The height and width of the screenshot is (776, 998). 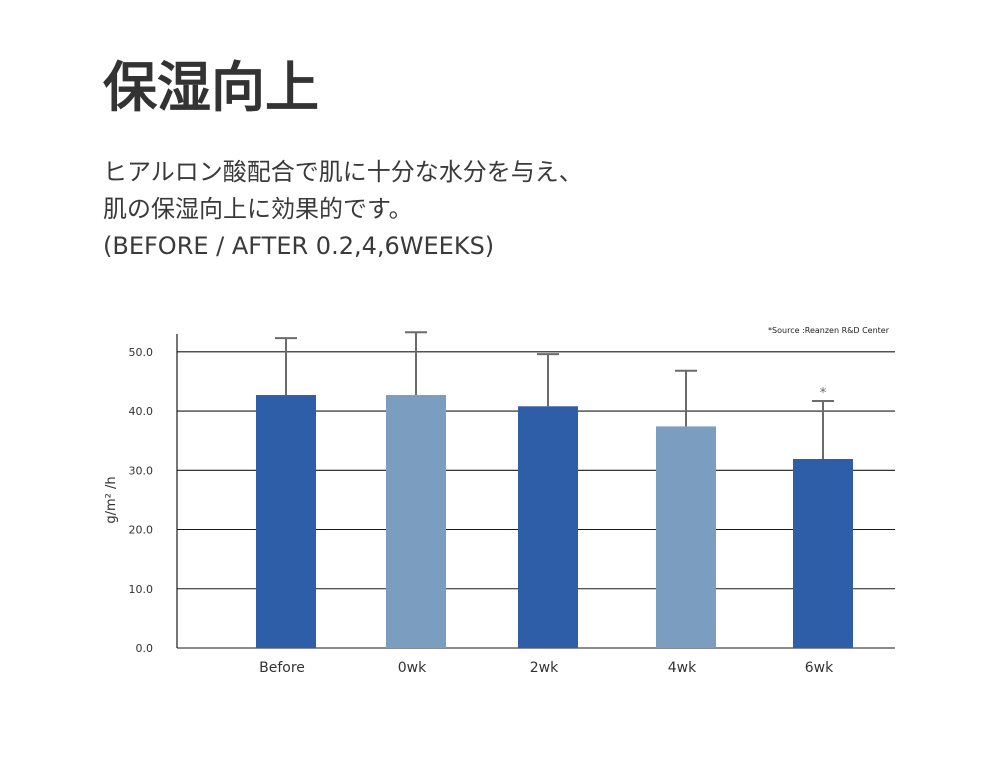 I want to click on significance-marker: *, so click(x=823, y=393).